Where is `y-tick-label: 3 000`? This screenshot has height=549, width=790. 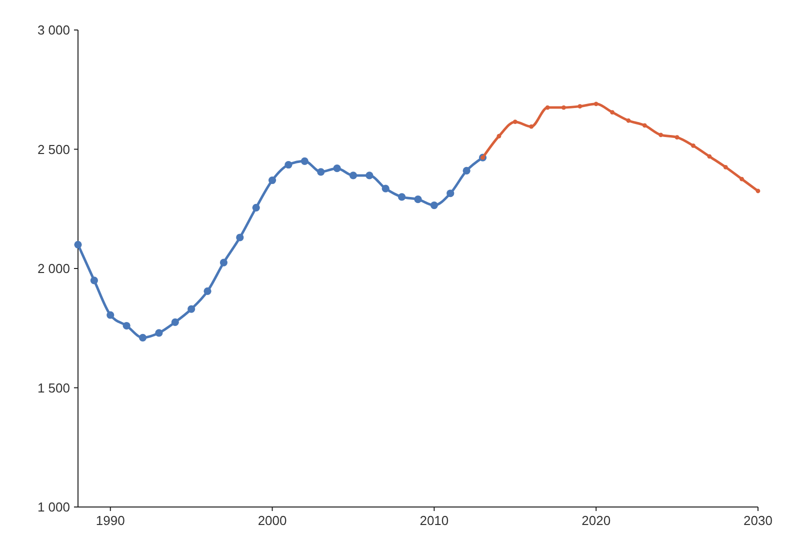 y-tick-label: 3 000 is located at coordinates (53, 30).